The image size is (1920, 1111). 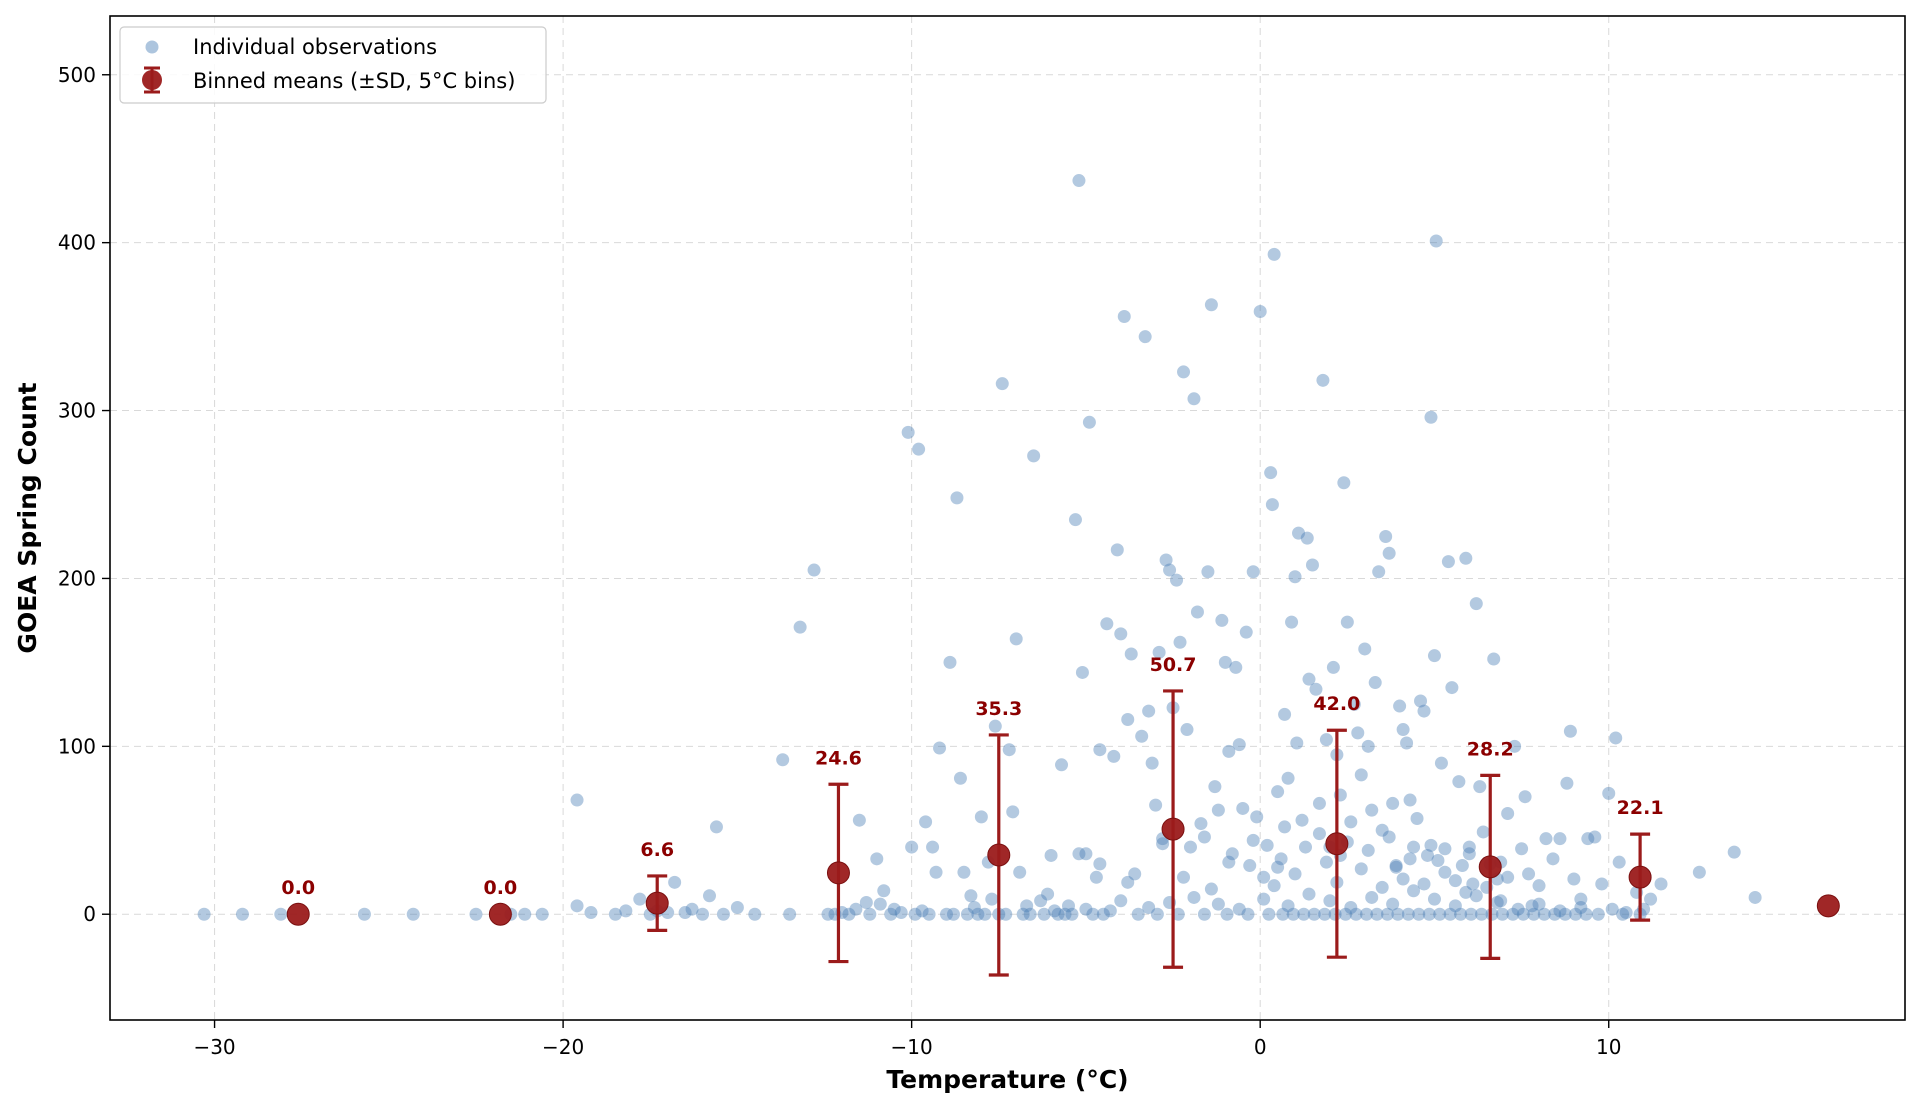 What do you see at coordinates (77, 578) in the screenshot?
I see `y-tick-label: 200` at bounding box center [77, 578].